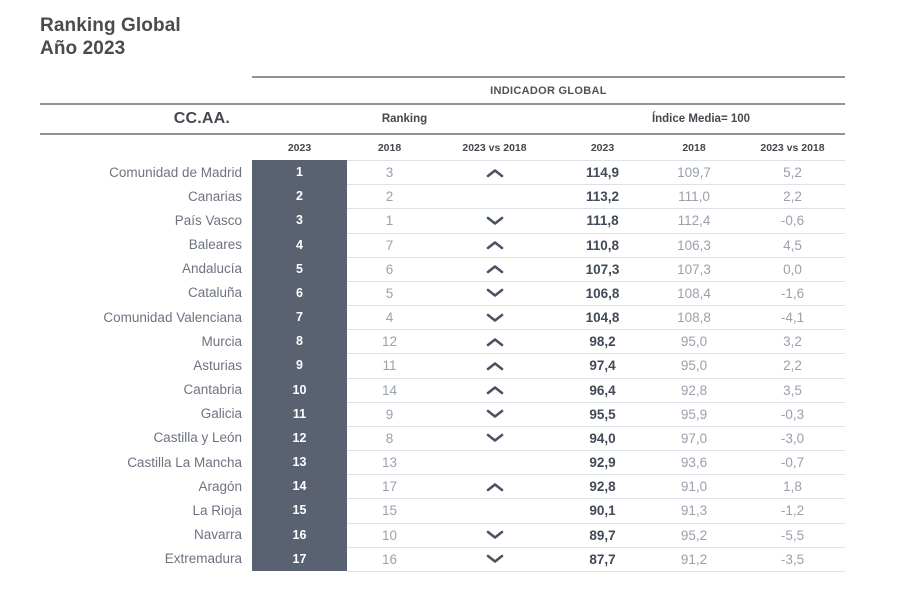 The height and width of the screenshot is (601, 920). What do you see at coordinates (389, 534) in the screenshot?
I see `rank-2018-cell: 10` at bounding box center [389, 534].